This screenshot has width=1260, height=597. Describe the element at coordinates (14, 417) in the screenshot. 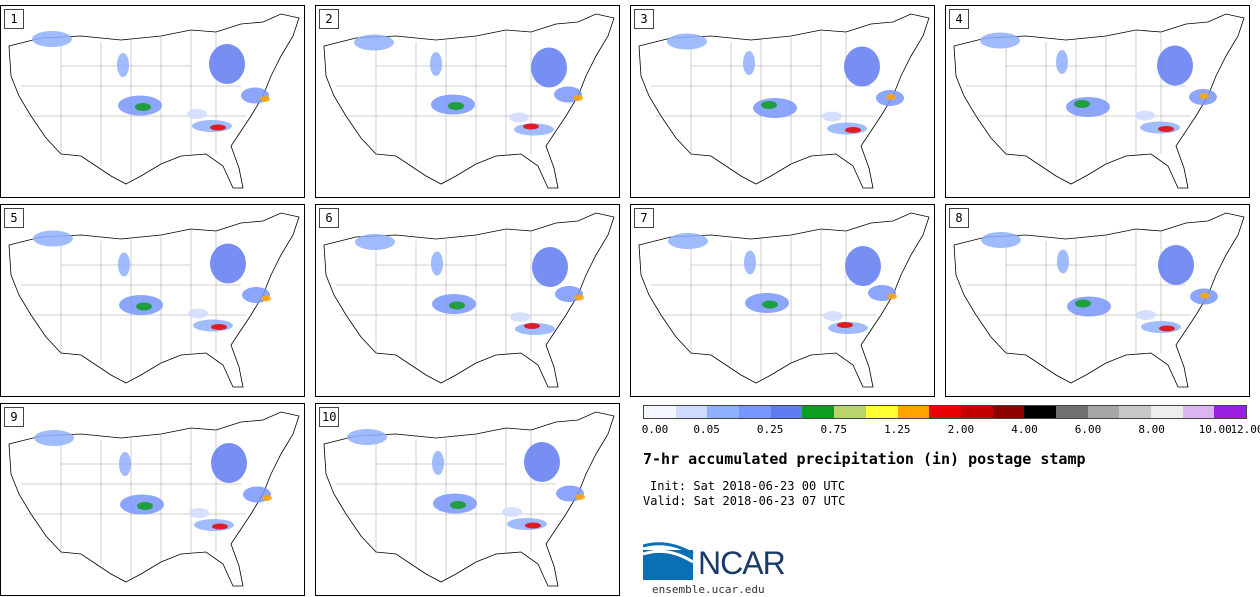

I see `member-label: 9` at that location.